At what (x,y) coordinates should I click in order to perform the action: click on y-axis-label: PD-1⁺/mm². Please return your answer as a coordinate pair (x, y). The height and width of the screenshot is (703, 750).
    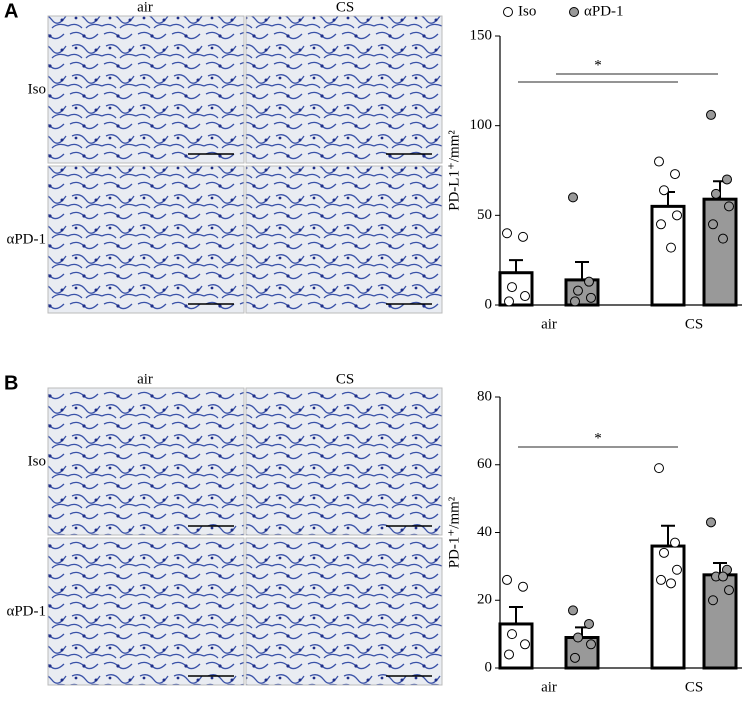
    Looking at the image, I should click on (454, 532).